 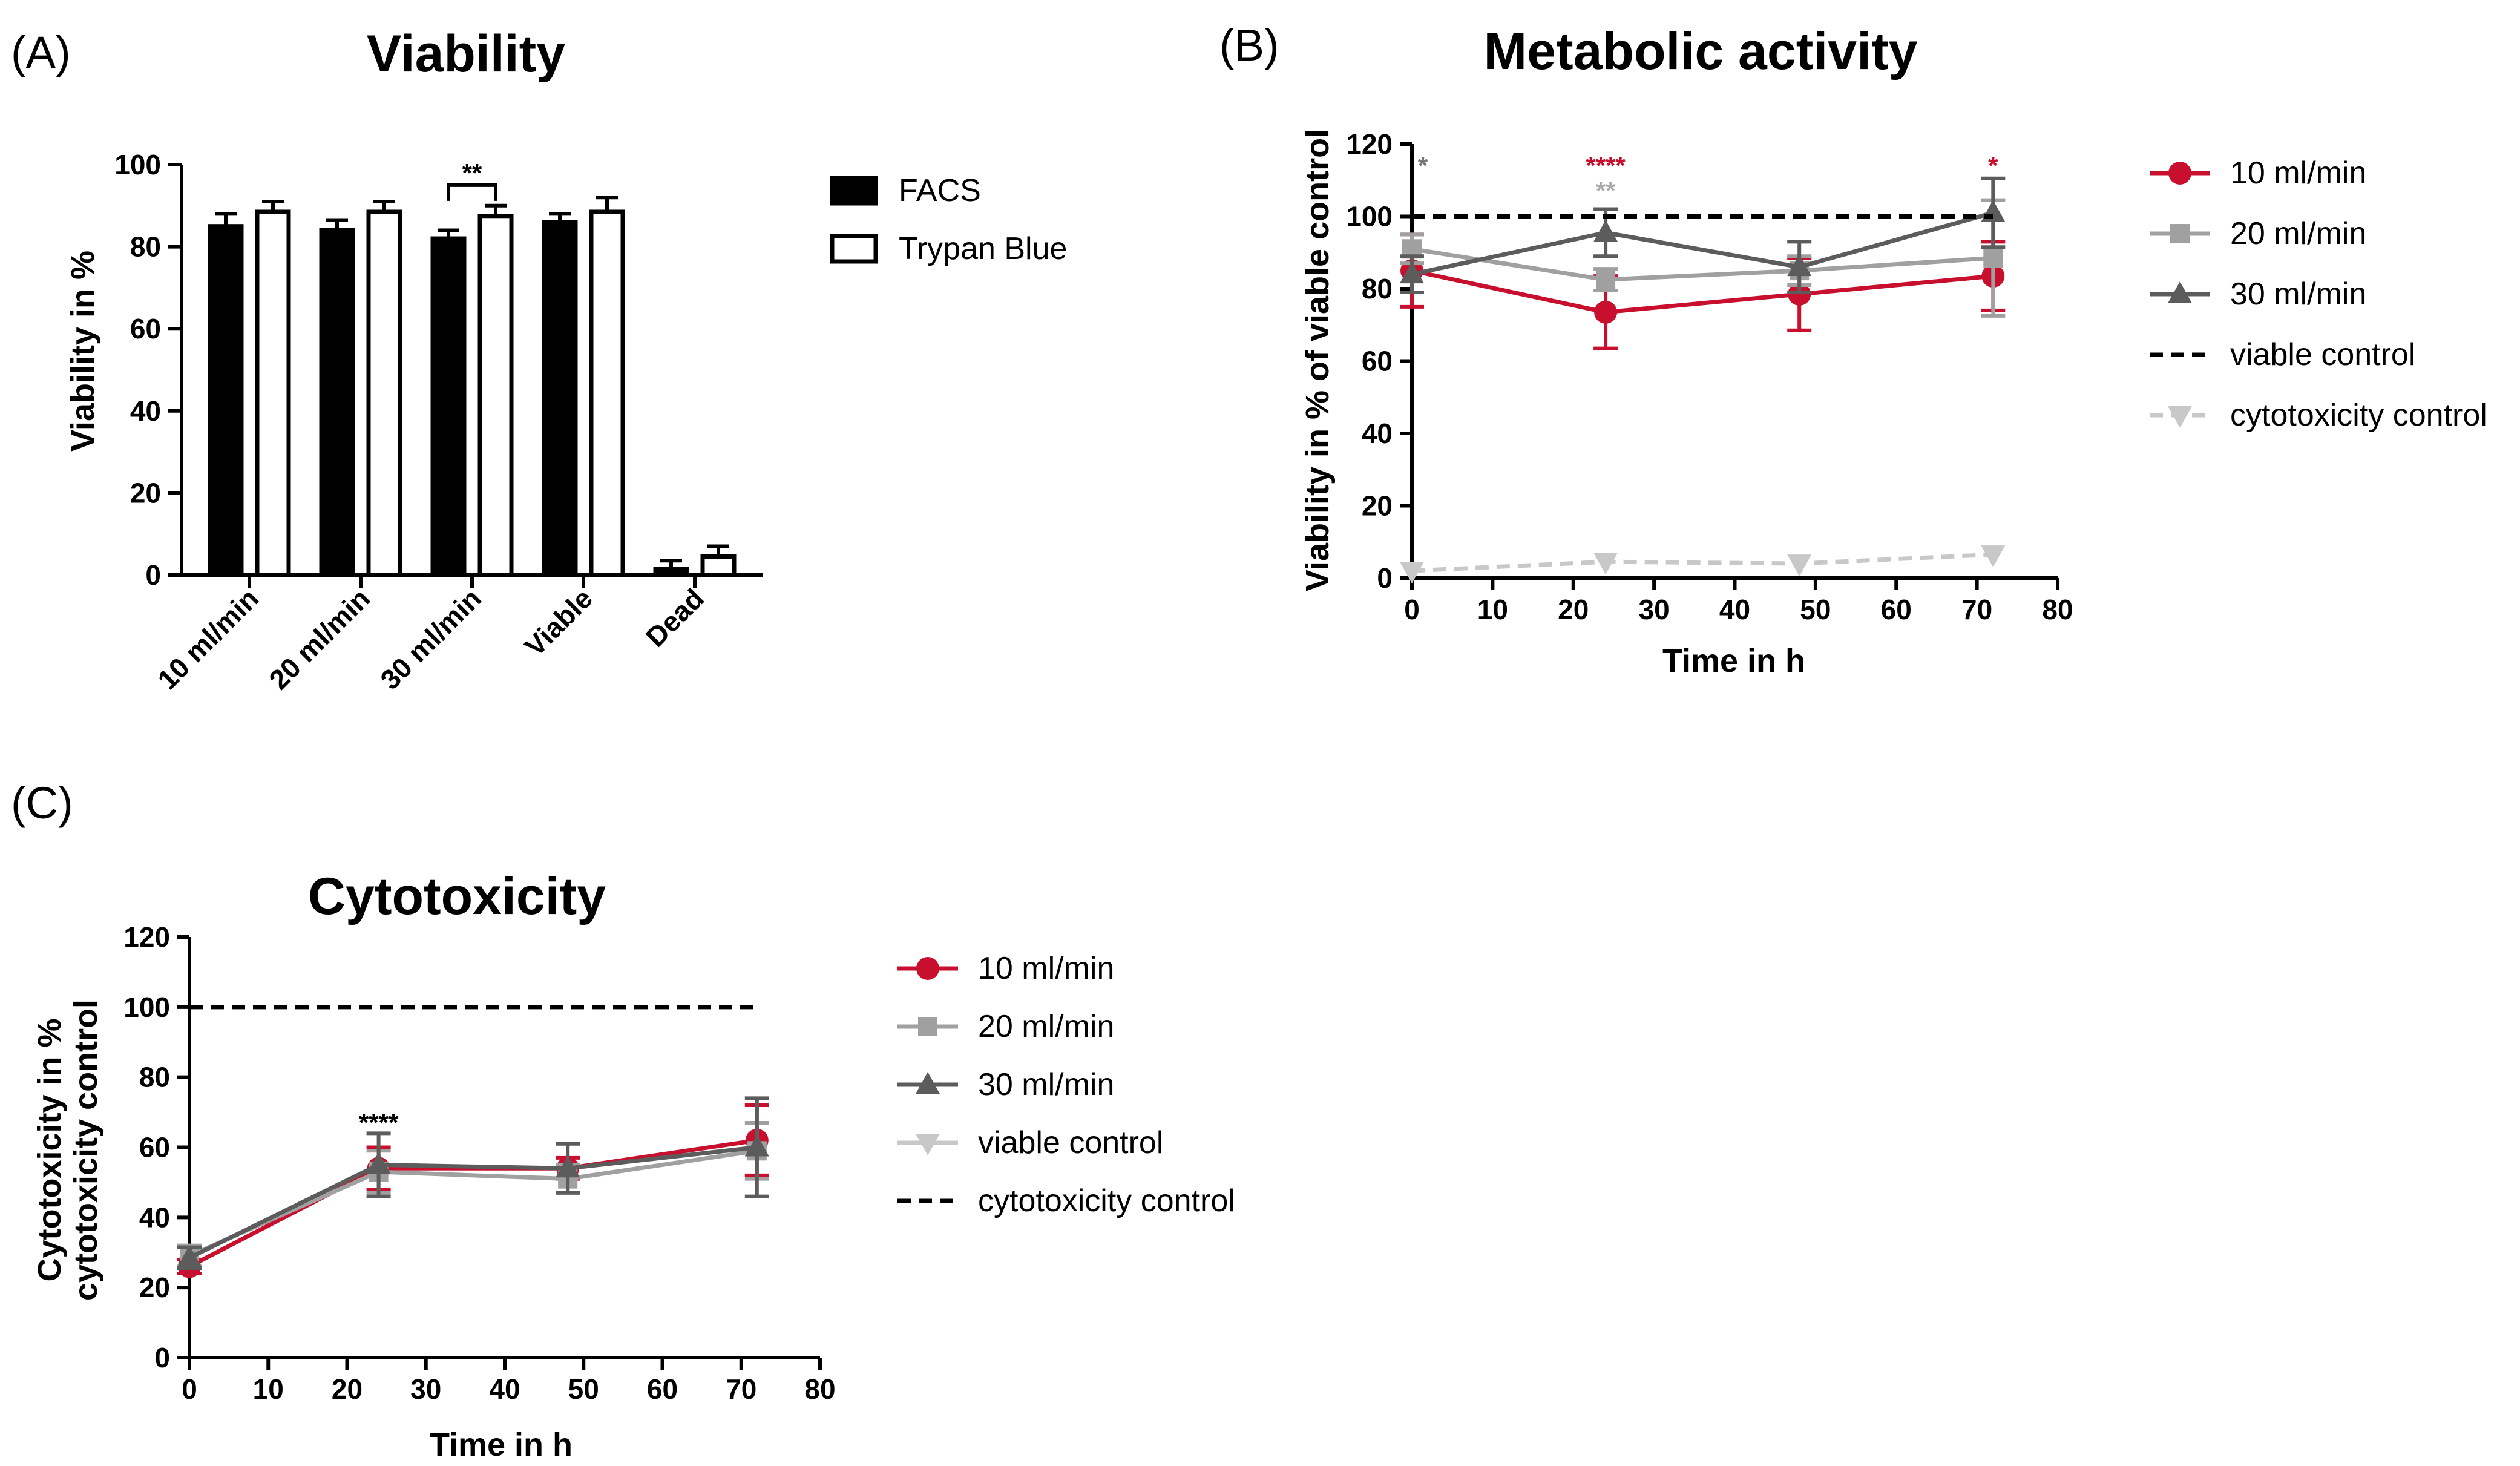 What do you see at coordinates (675, 617) in the screenshot?
I see `x-tick-label-dead: Dead` at bounding box center [675, 617].